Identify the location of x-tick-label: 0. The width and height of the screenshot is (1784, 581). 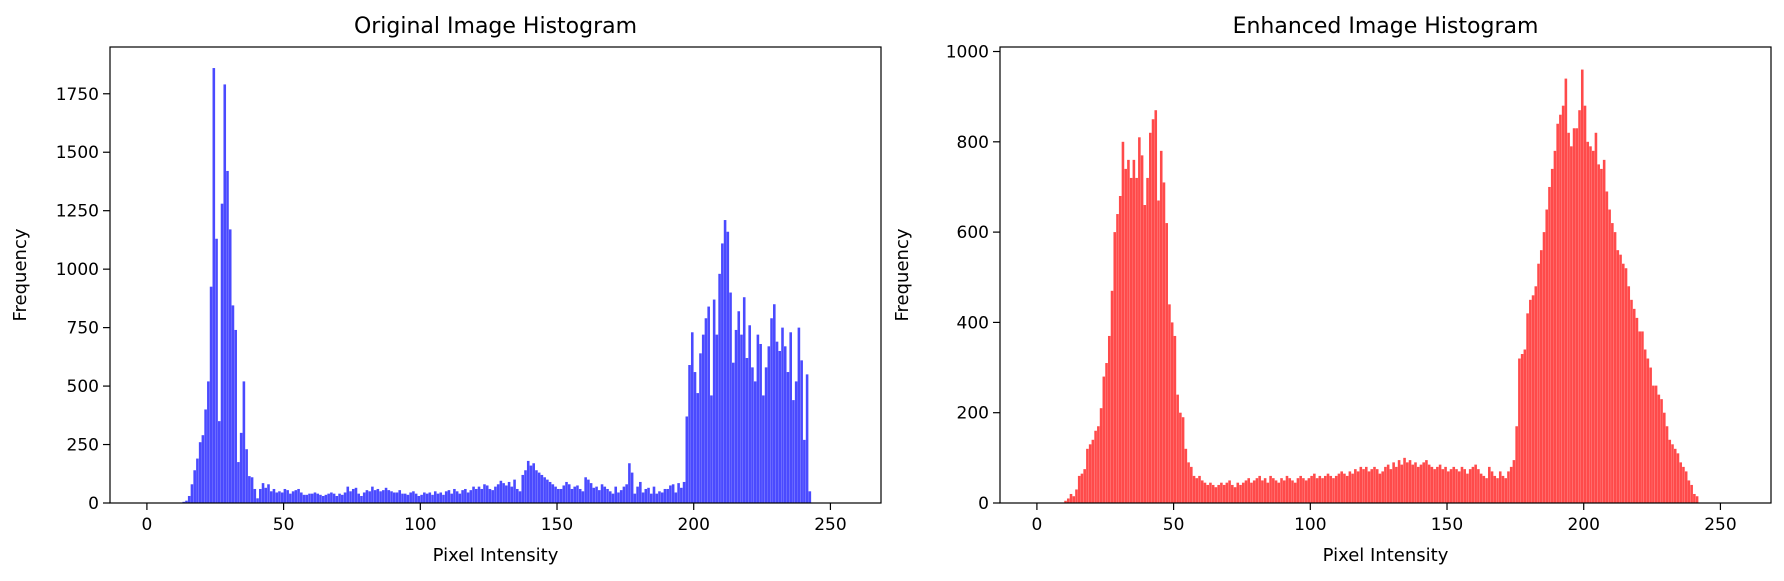
(1036, 525).